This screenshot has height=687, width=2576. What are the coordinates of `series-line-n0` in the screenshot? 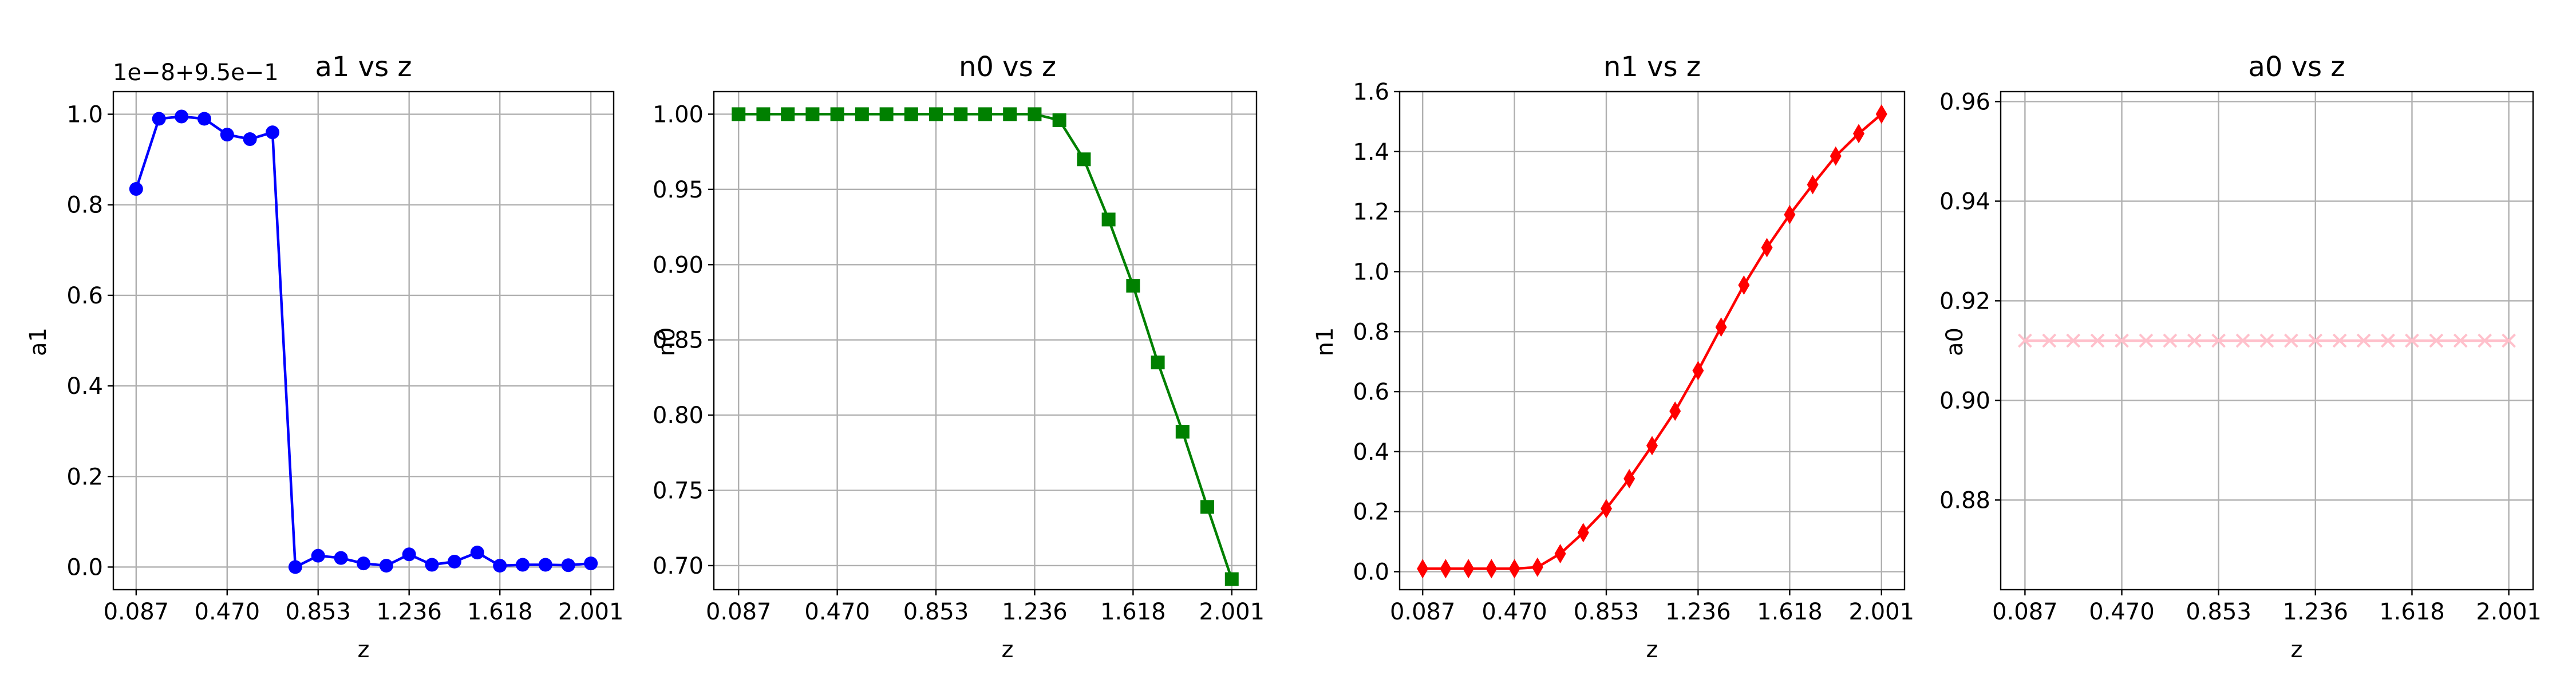 It's located at (985, 347).